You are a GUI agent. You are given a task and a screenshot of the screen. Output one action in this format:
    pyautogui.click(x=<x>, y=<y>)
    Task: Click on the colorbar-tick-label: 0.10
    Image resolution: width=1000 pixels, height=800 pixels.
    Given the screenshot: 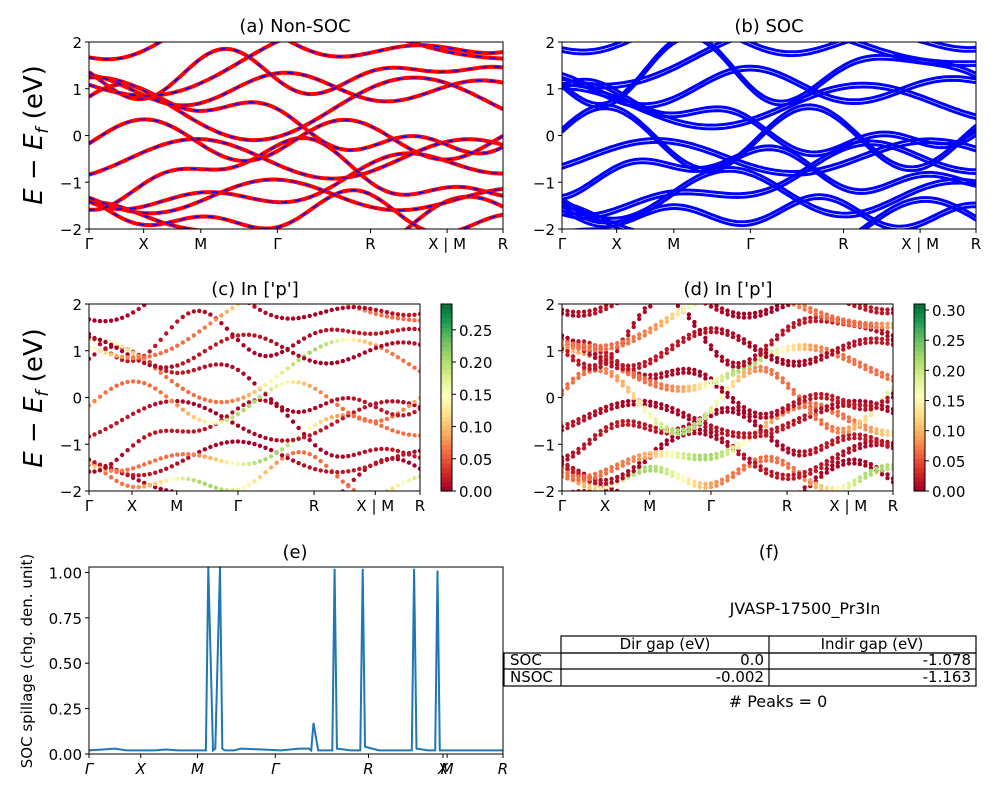 What is the action you would take?
    pyautogui.click(x=948, y=432)
    